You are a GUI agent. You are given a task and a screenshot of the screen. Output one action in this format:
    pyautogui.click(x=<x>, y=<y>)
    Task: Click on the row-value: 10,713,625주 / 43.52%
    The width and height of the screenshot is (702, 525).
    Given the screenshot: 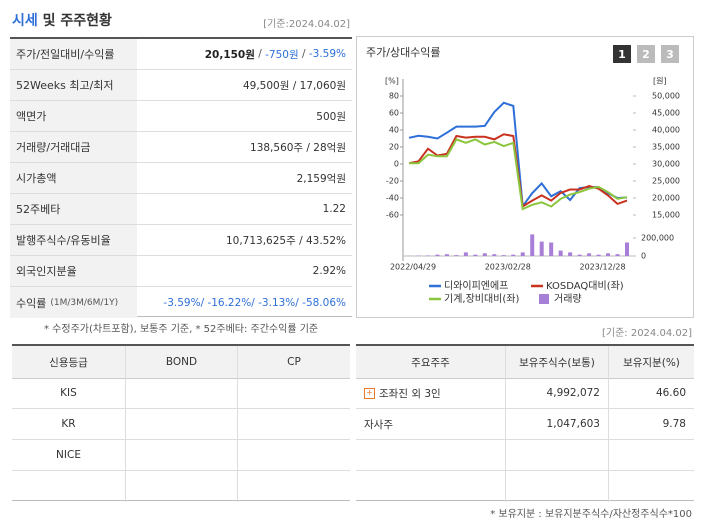 What is the action you would take?
    pyautogui.click(x=286, y=240)
    